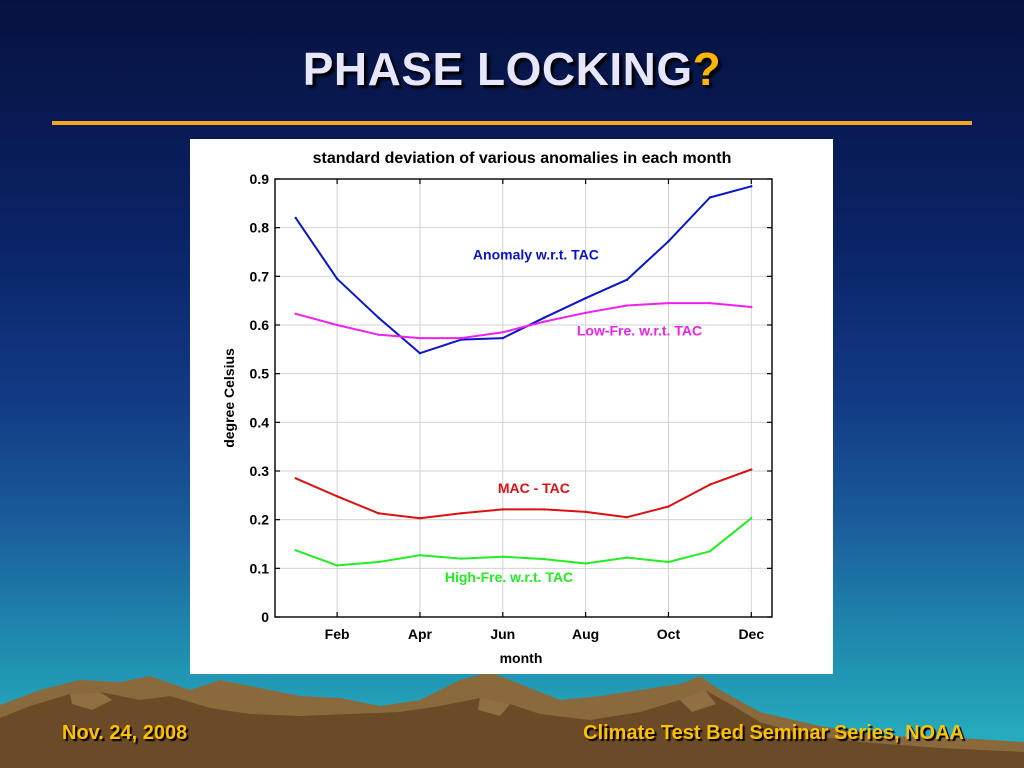  Describe the element at coordinates (265, 617) in the screenshot. I see `y-tick-label: 0` at that location.